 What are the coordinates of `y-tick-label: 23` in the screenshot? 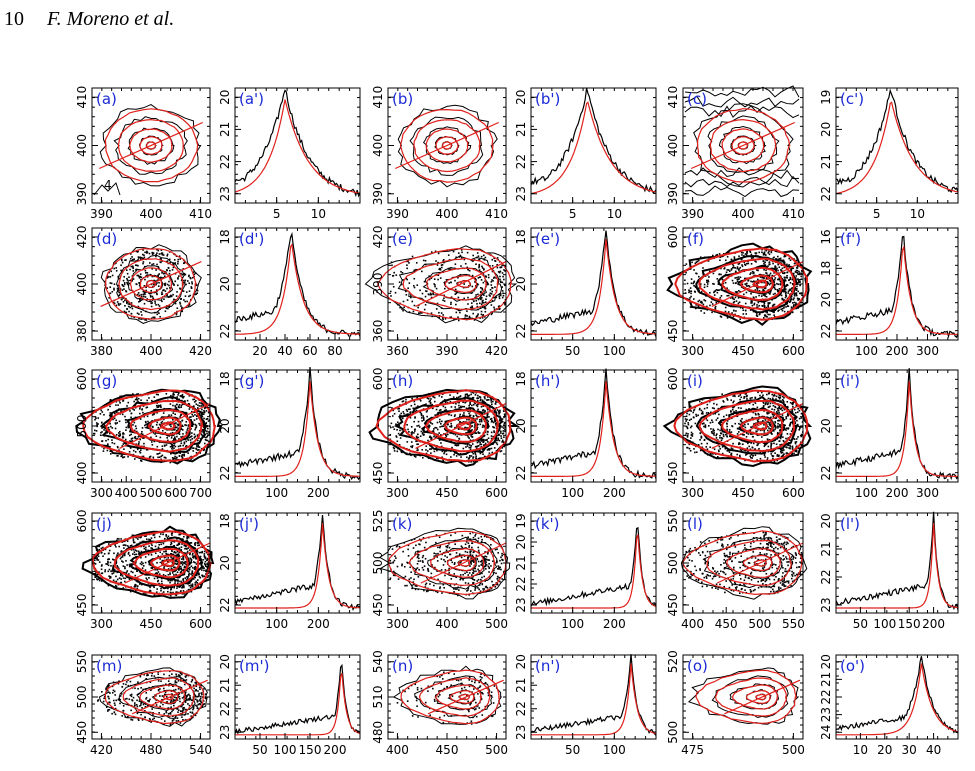 It's located at (521, 193).